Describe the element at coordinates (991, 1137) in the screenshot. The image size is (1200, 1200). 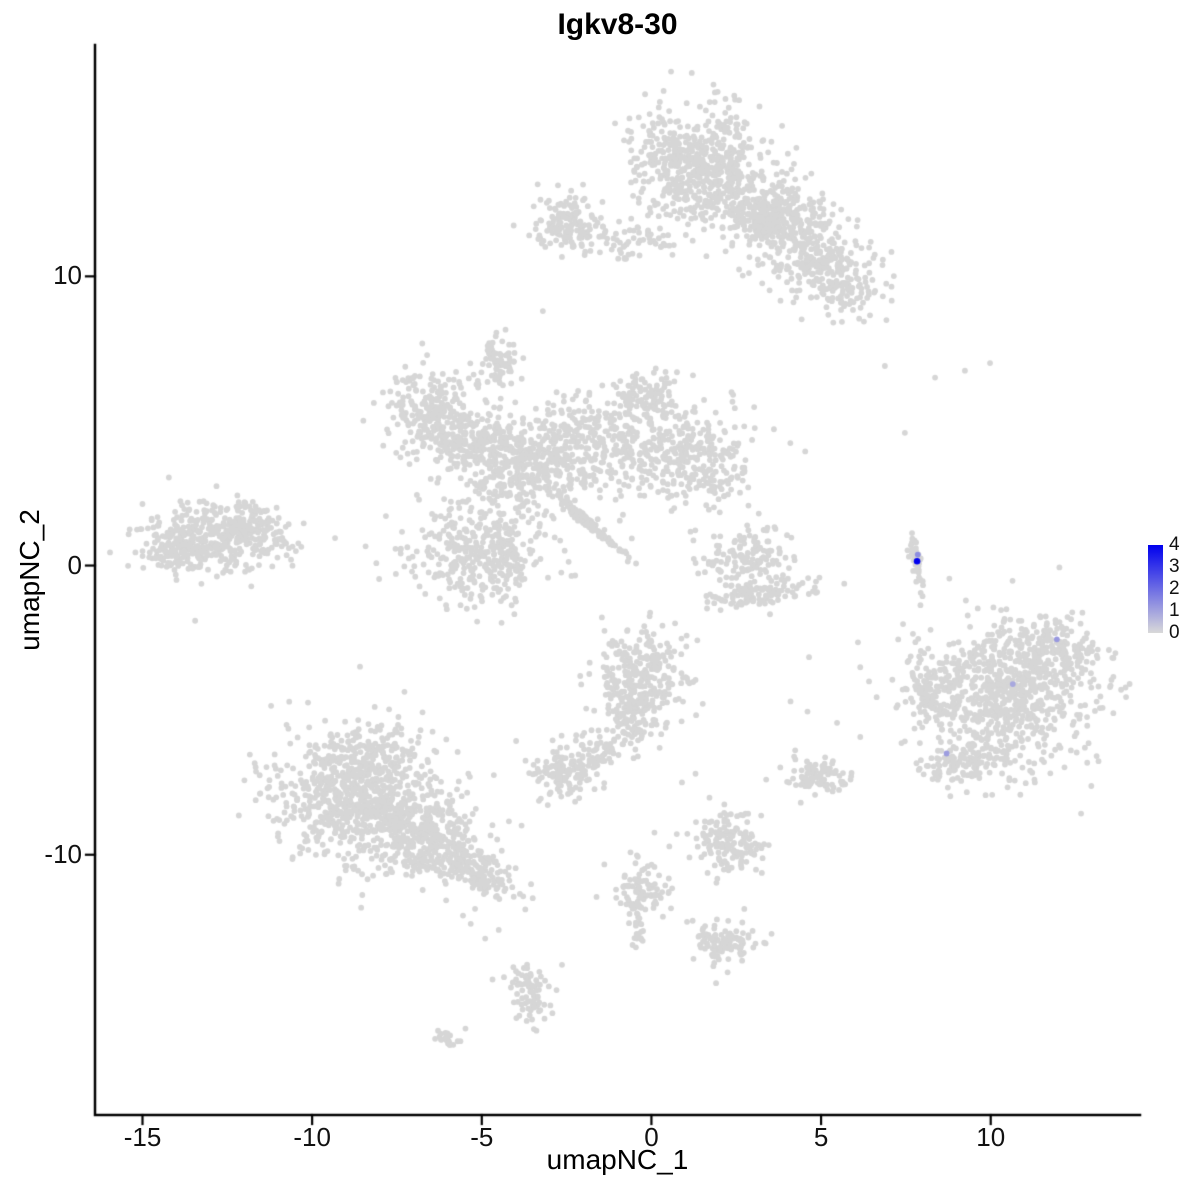
I see `x-tick-label: 10` at that location.